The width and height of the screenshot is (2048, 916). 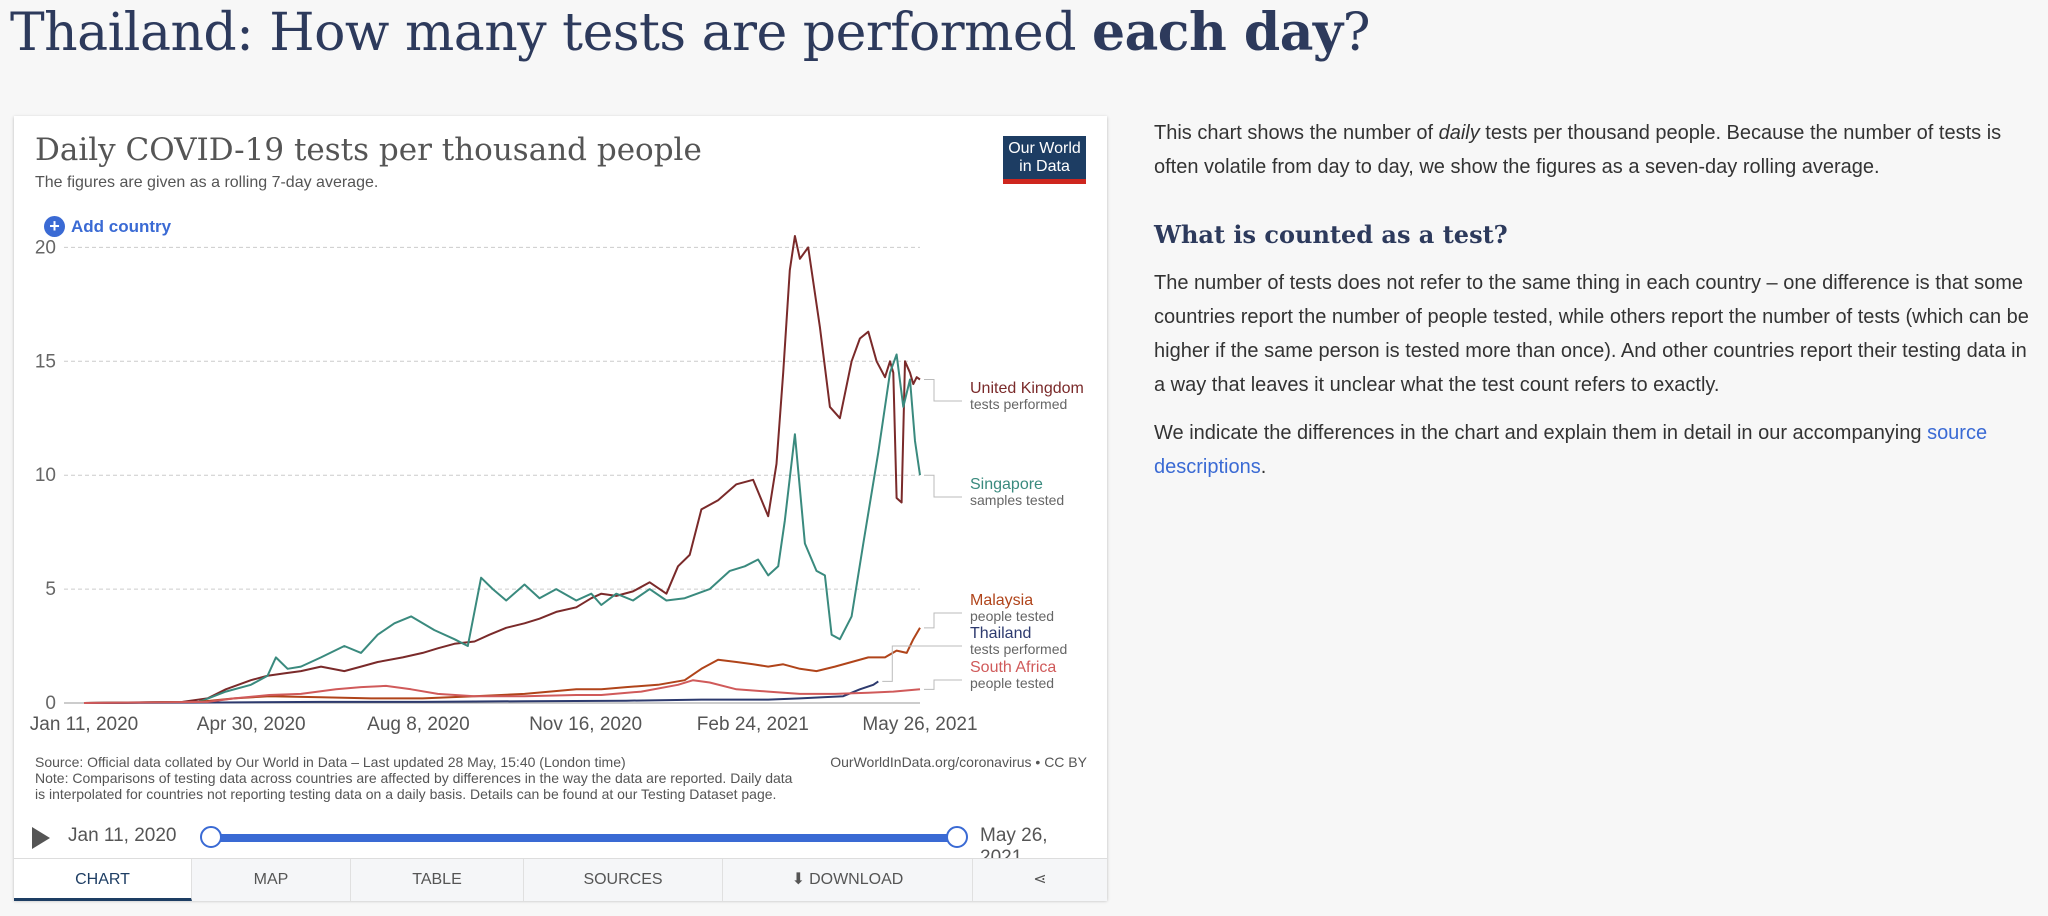 What do you see at coordinates (251, 724) in the screenshot?
I see `x-tick-label: Apr 30, 2020` at bounding box center [251, 724].